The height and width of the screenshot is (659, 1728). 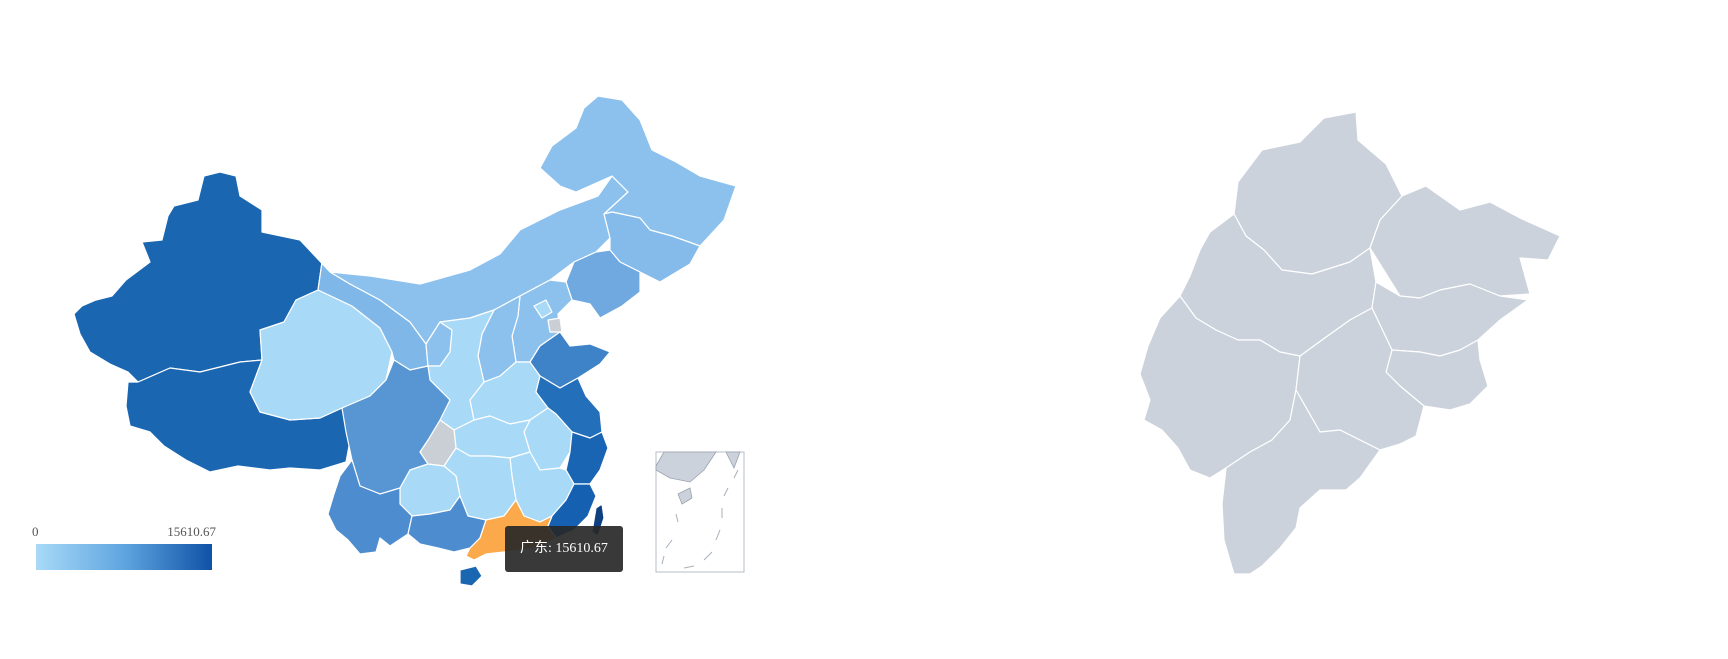 What do you see at coordinates (479, 260) in the screenshot?
I see `province-inner-mongolia` at bounding box center [479, 260].